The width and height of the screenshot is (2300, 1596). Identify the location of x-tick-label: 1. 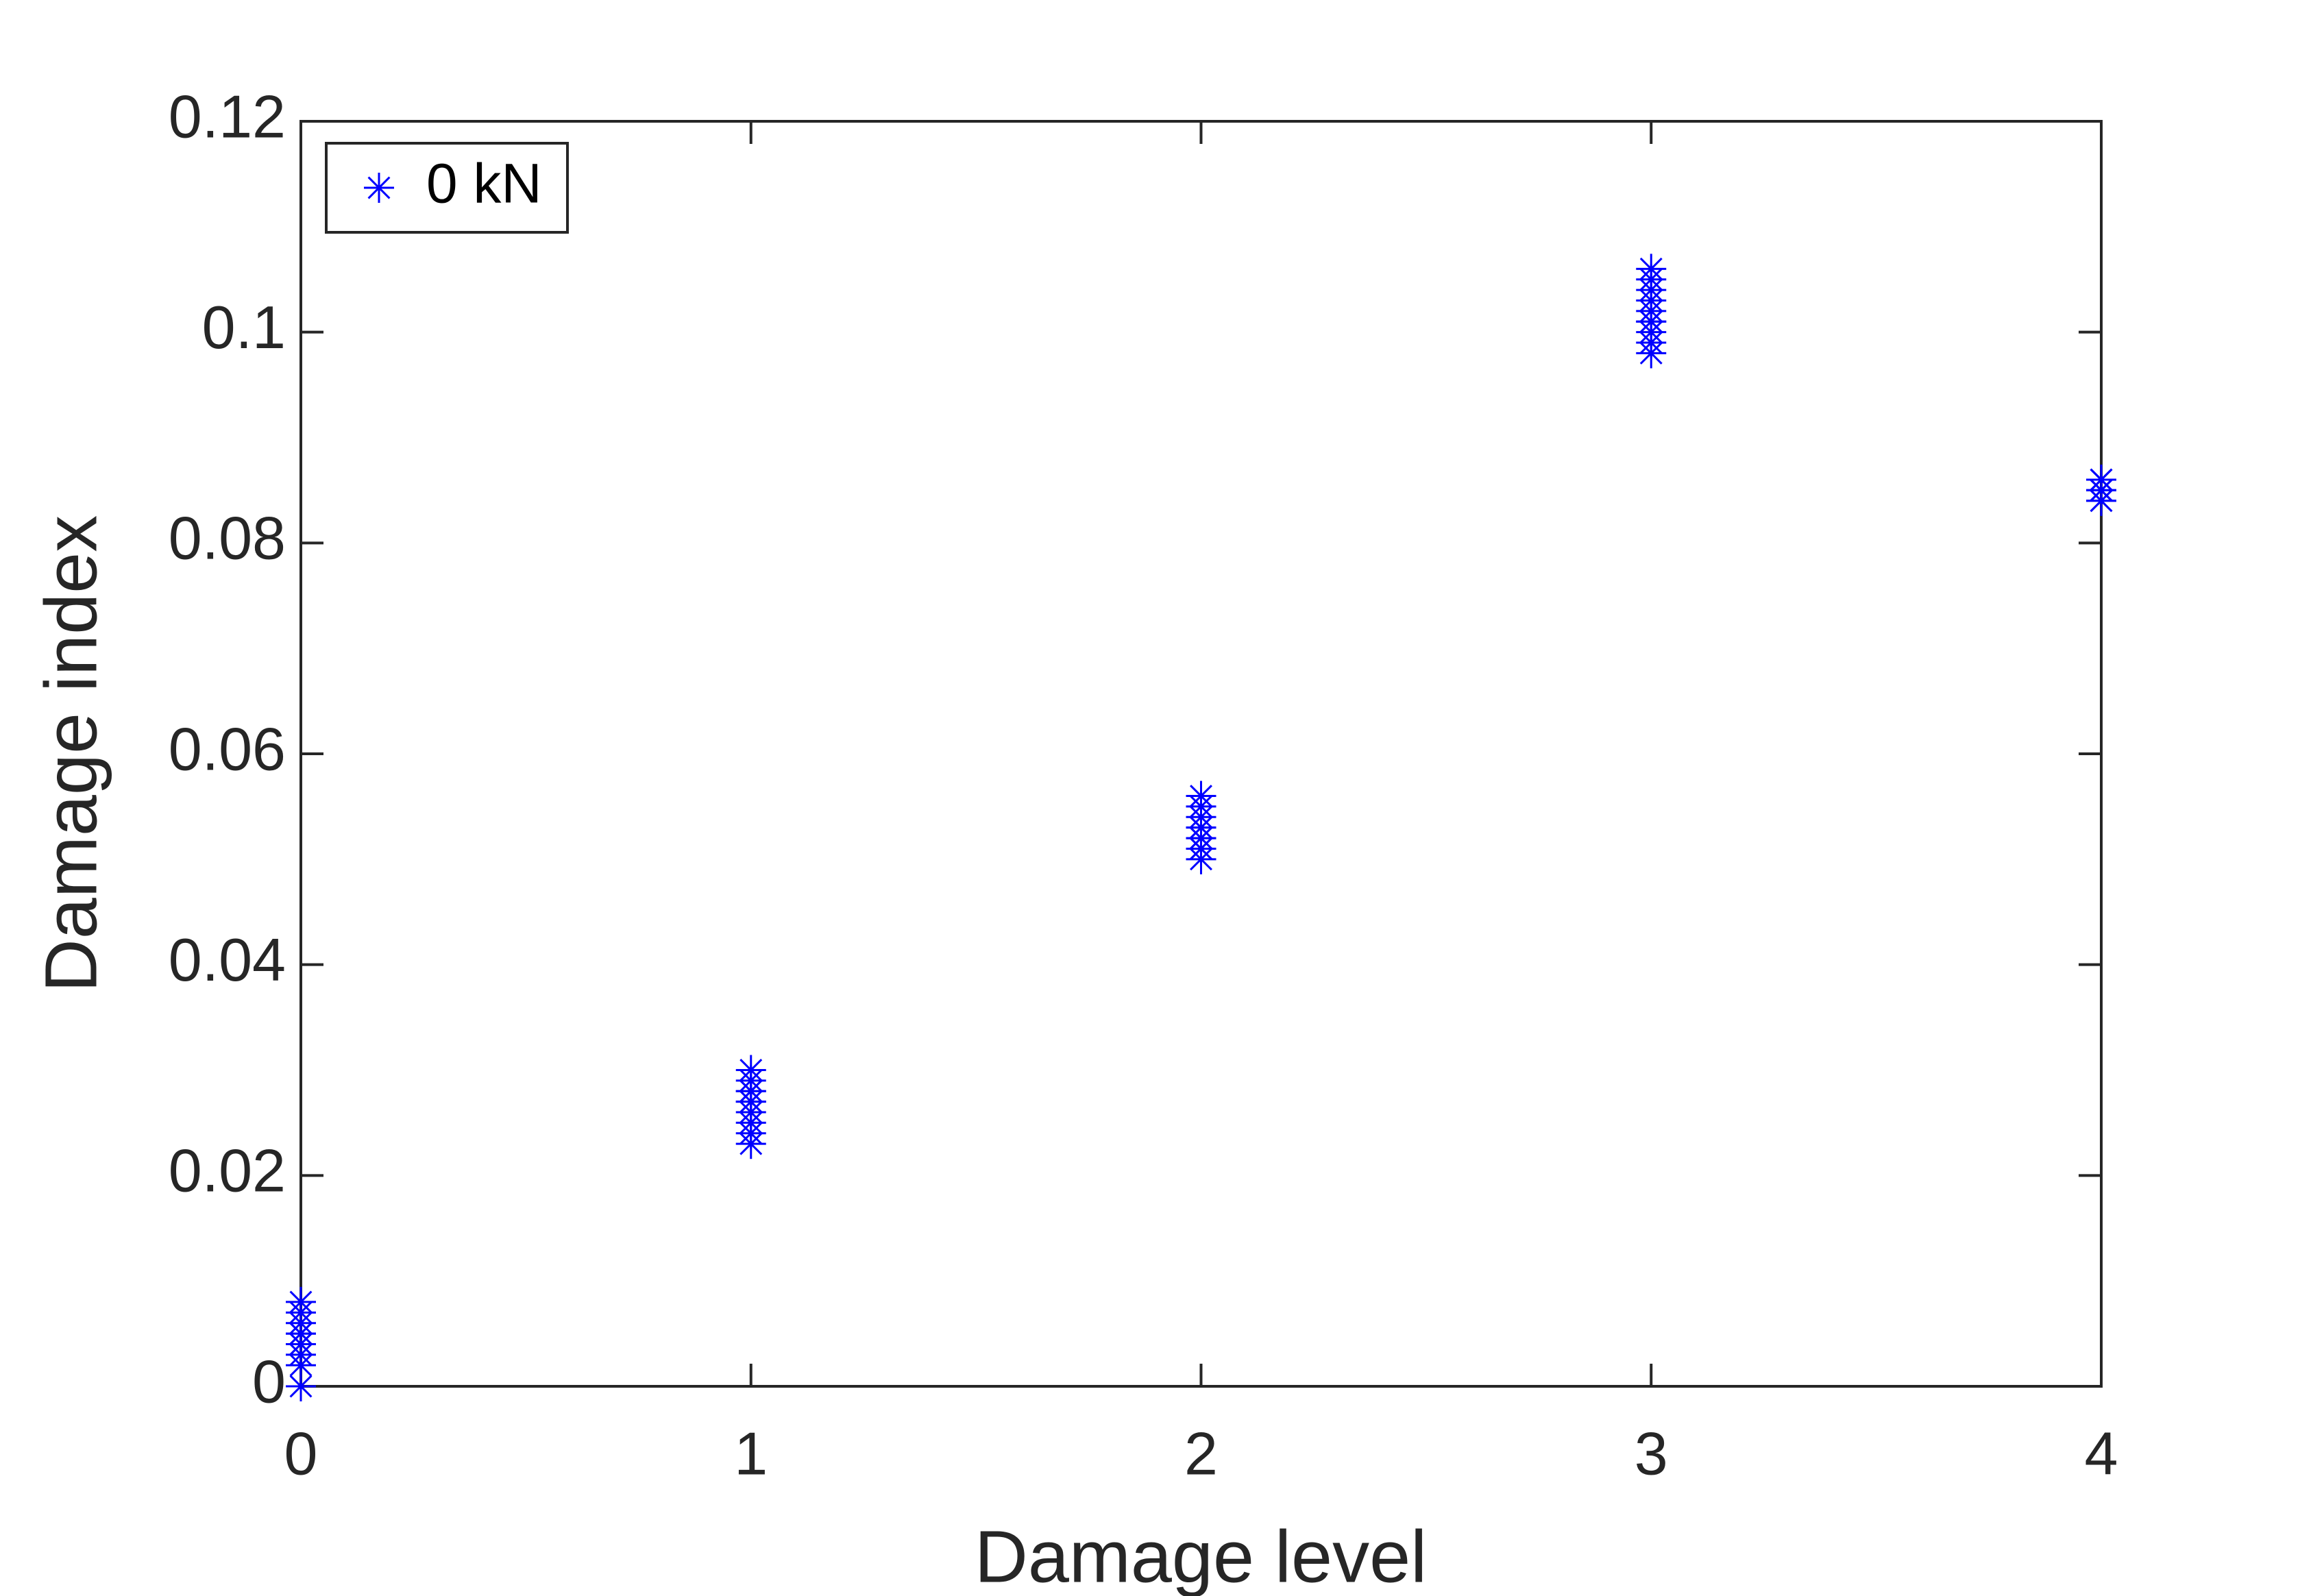
(751, 1453).